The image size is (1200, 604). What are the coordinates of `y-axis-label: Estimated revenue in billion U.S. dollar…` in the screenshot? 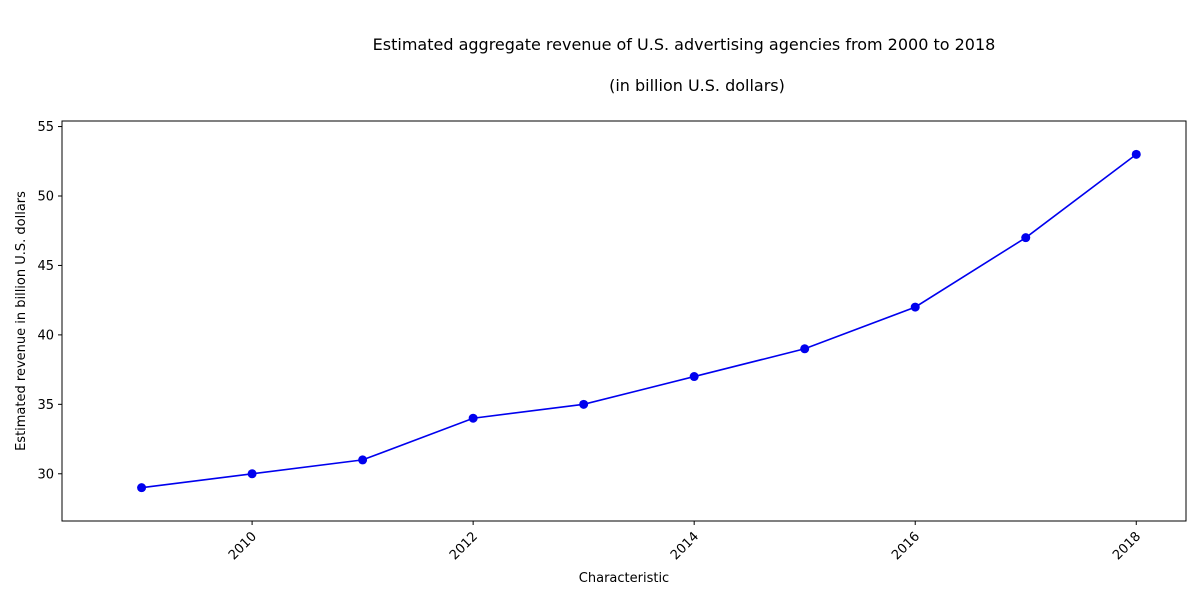 It's located at (21, 321).